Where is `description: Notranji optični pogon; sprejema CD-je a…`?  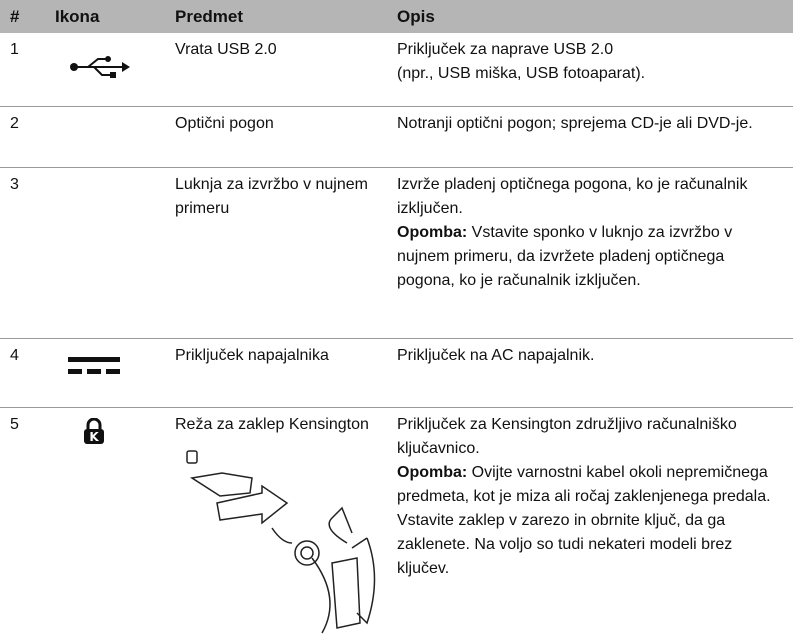 description: Notranji optični pogon; sprejema CD-je a… is located at coordinates (591, 124).